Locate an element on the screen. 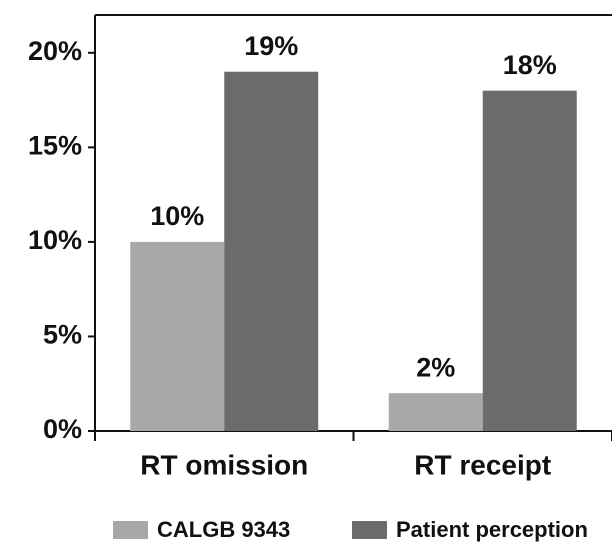 This screenshot has width=612, height=546. legend-label: Patient perception is located at coordinates (492, 529).